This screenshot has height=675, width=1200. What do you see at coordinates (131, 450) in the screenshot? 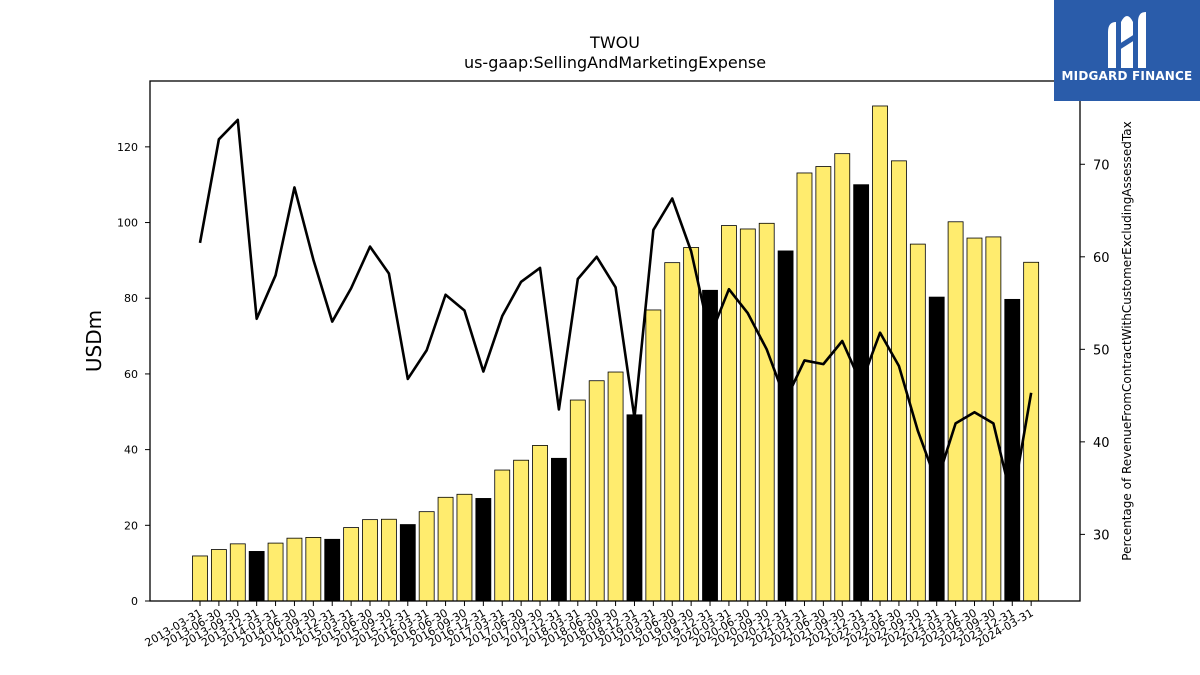
I see `y-tick-label: 40` at bounding box center [131, 450].